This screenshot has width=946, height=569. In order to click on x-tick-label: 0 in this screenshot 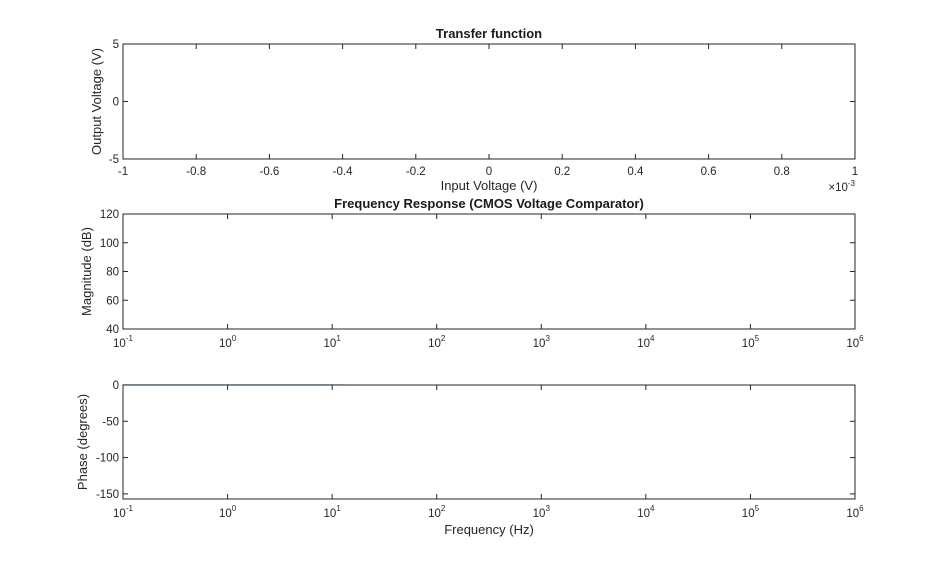, I will do `click(489, 172)`.